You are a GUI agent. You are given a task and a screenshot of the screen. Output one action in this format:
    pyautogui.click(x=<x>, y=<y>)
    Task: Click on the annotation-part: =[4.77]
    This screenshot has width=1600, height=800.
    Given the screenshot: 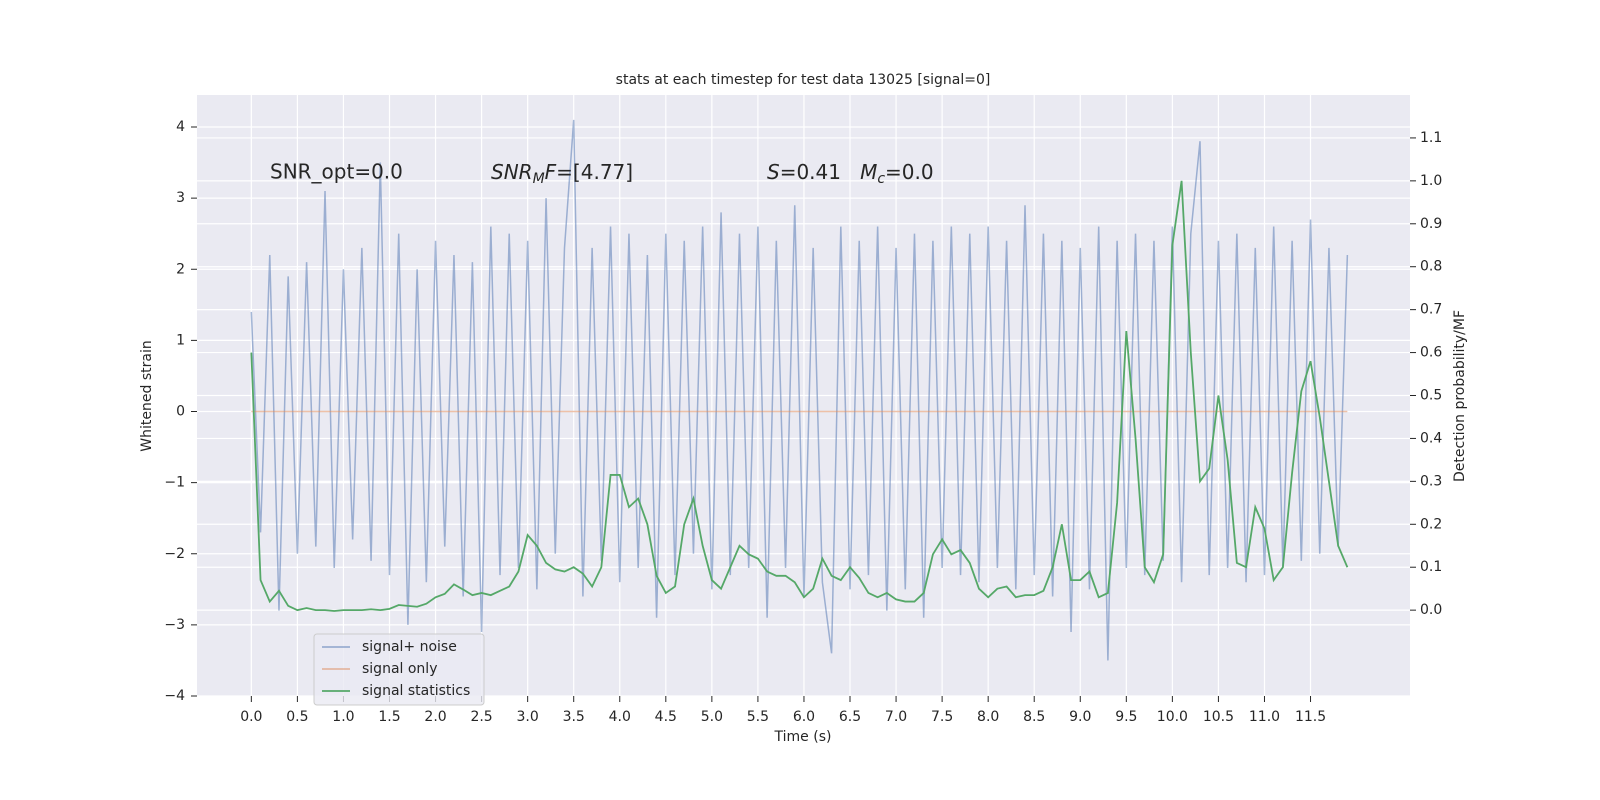 What is the action you would take?
    pyautogui.click(x=594, y=172)
    